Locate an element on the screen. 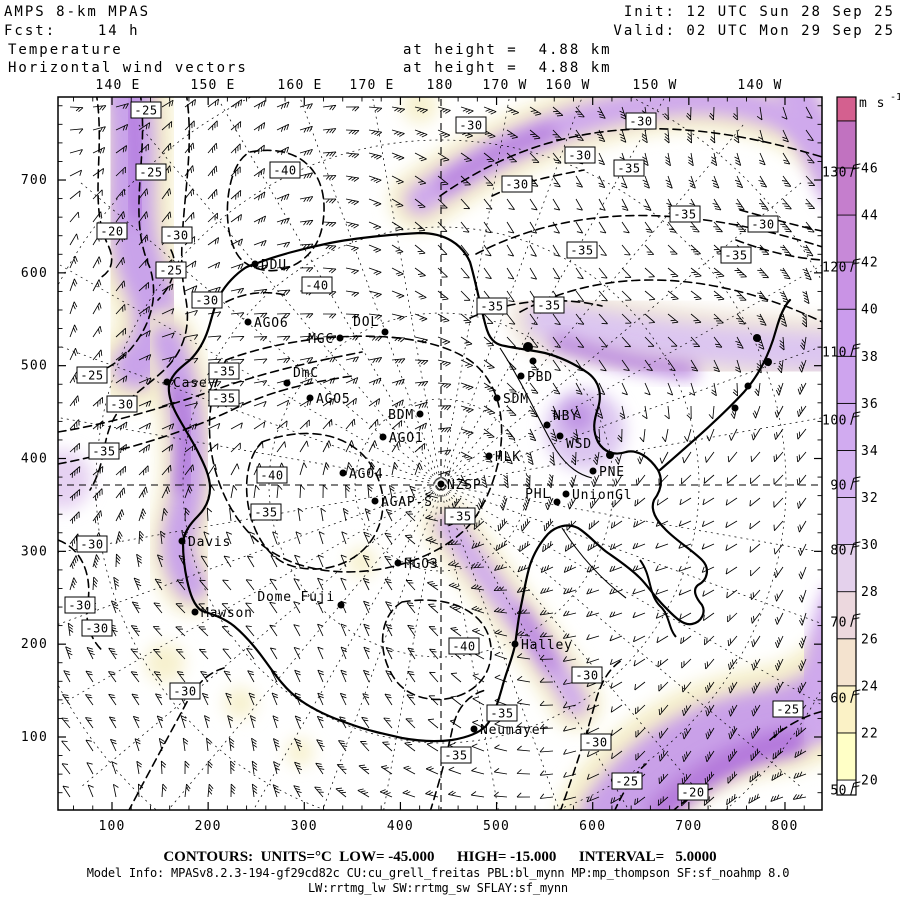 The image size is (900, 900). colorbar-segment is located at coordinates (846, 521).